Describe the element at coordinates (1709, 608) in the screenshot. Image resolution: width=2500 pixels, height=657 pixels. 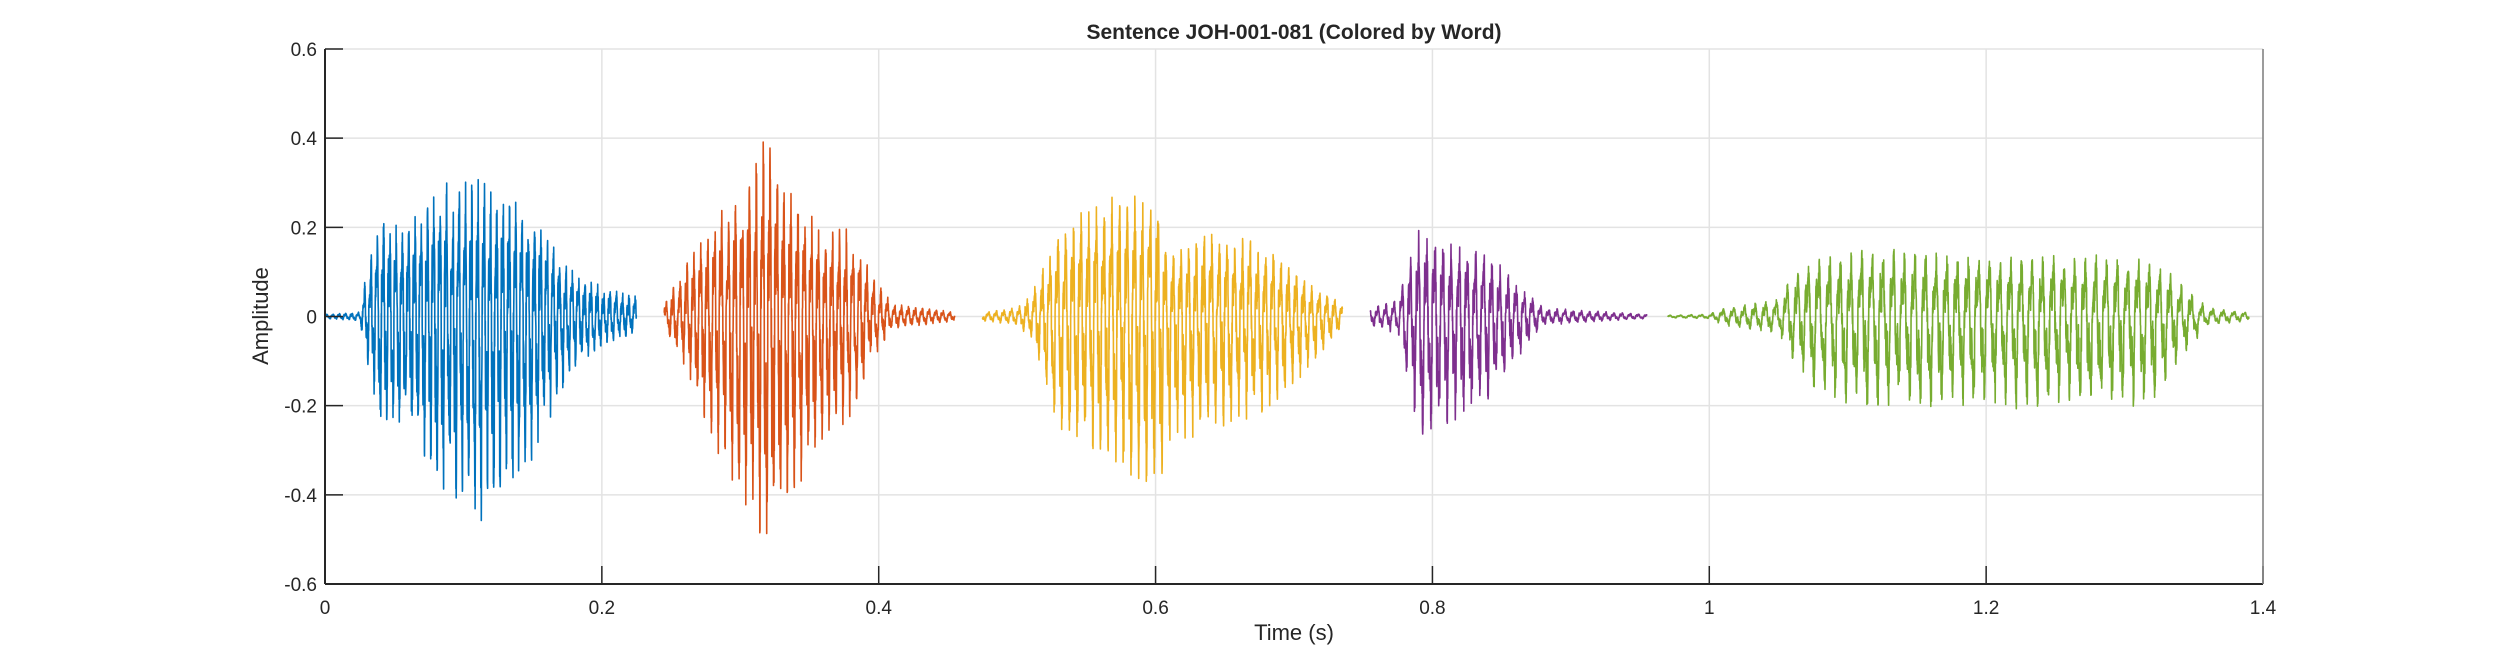
I see `x-tick-label: 1` at that location.